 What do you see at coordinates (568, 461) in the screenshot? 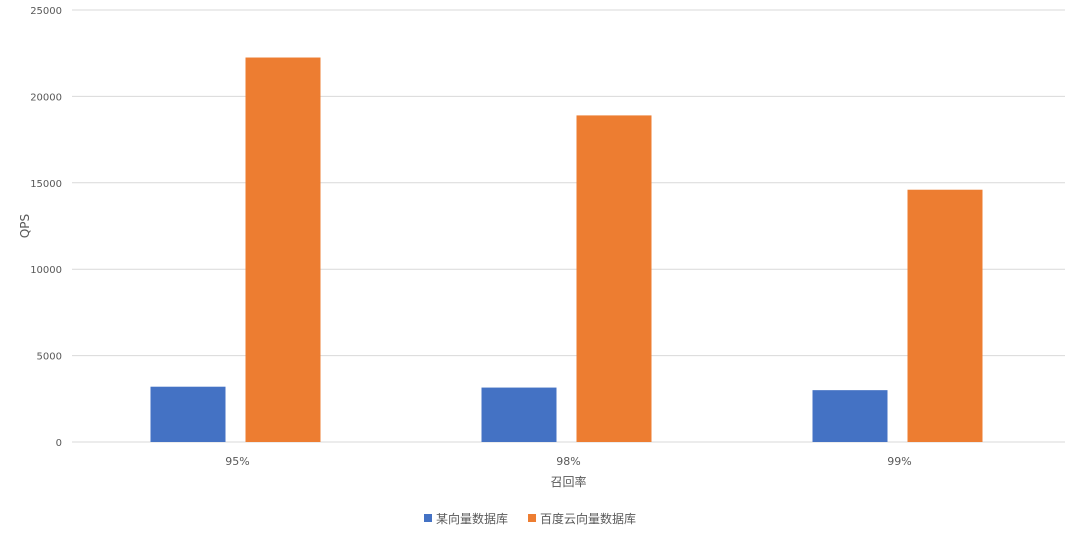
I see `x-tick-label: 98%` at bounding box center [568, 461].